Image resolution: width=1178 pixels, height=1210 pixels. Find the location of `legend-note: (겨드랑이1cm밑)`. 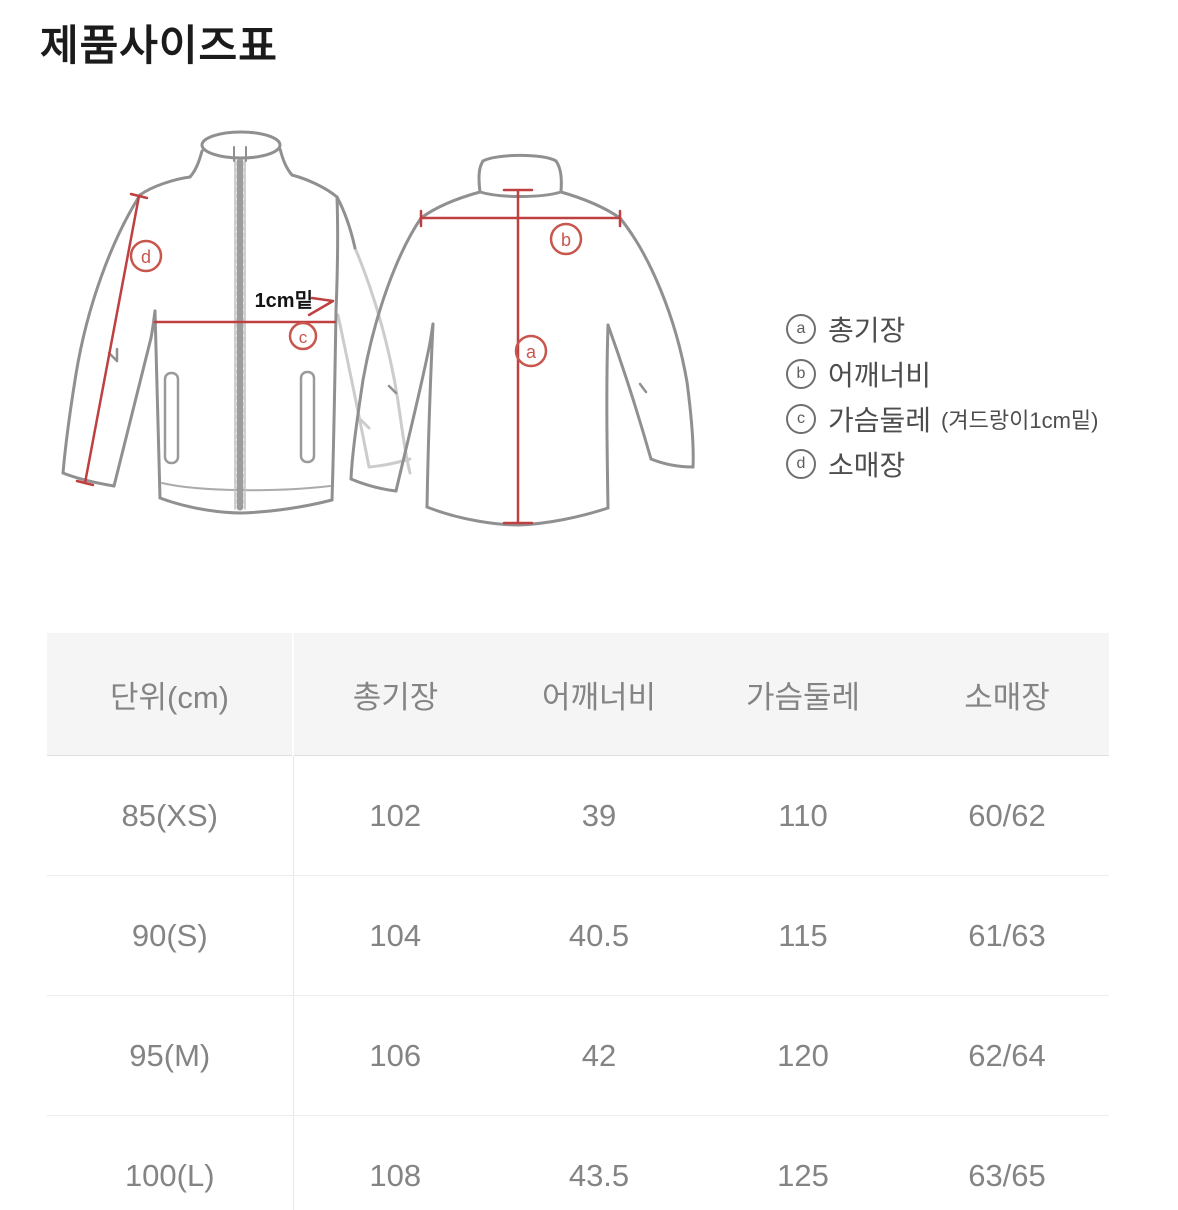

legend-note: (겨드랑이1cm밑) is located at coordinates (1020, 420).